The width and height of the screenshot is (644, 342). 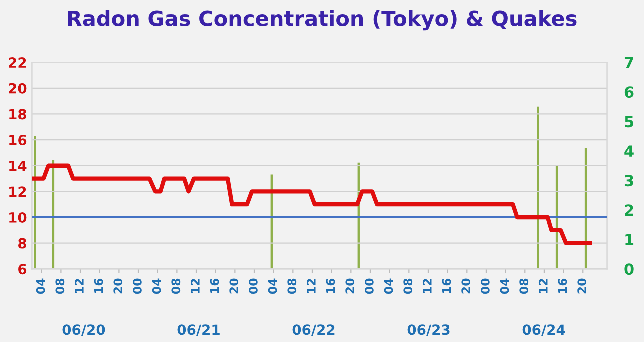 What do you see at coordinates (84, 330) in the screenshot?
I see `text: 06/20` at bounding box center [84, 330].